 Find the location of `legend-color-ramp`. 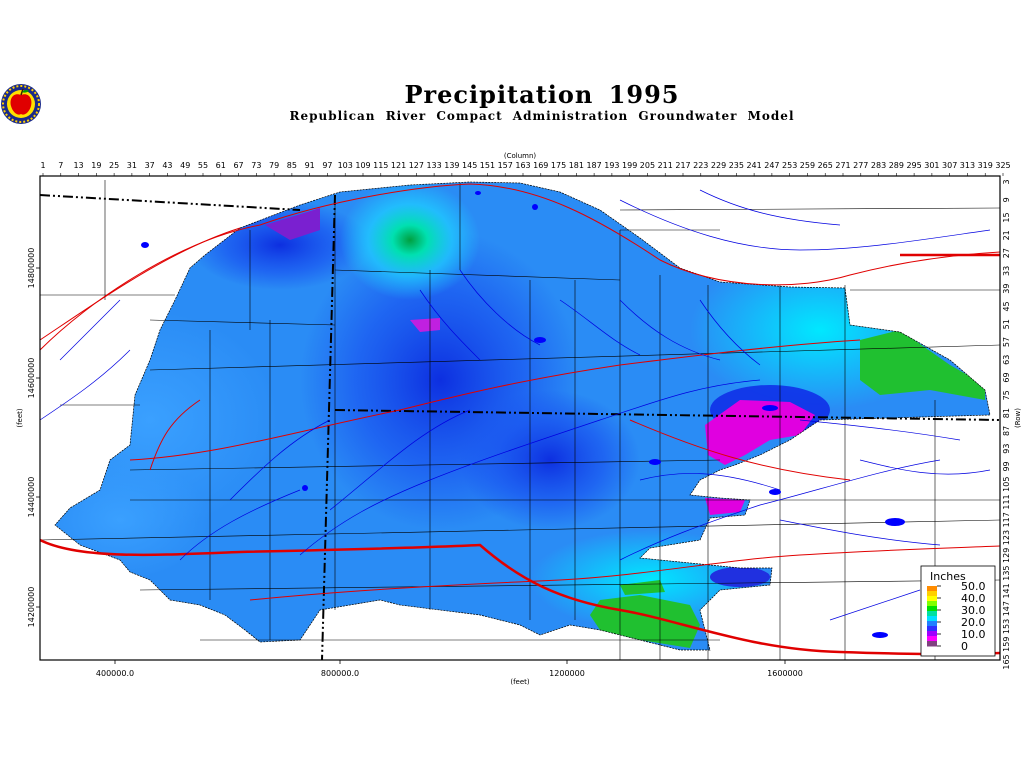

legend-color-ramp is located at coordinates (932, 616).